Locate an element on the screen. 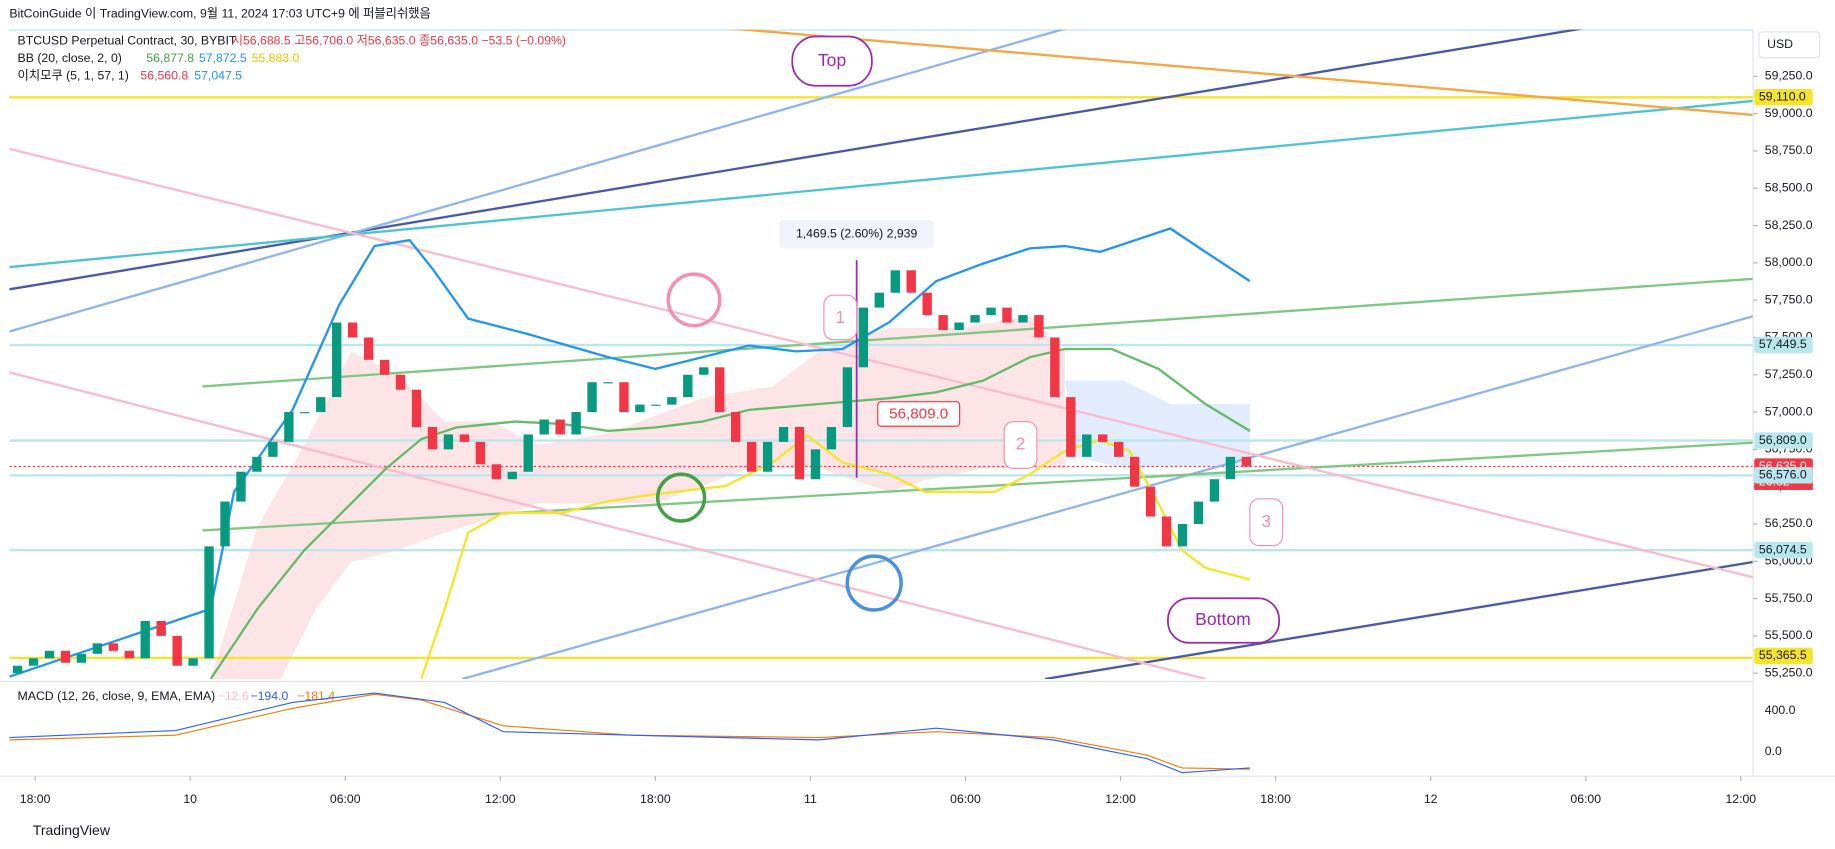  x-tick-label: 12 is located at coordinates (1431, 799).